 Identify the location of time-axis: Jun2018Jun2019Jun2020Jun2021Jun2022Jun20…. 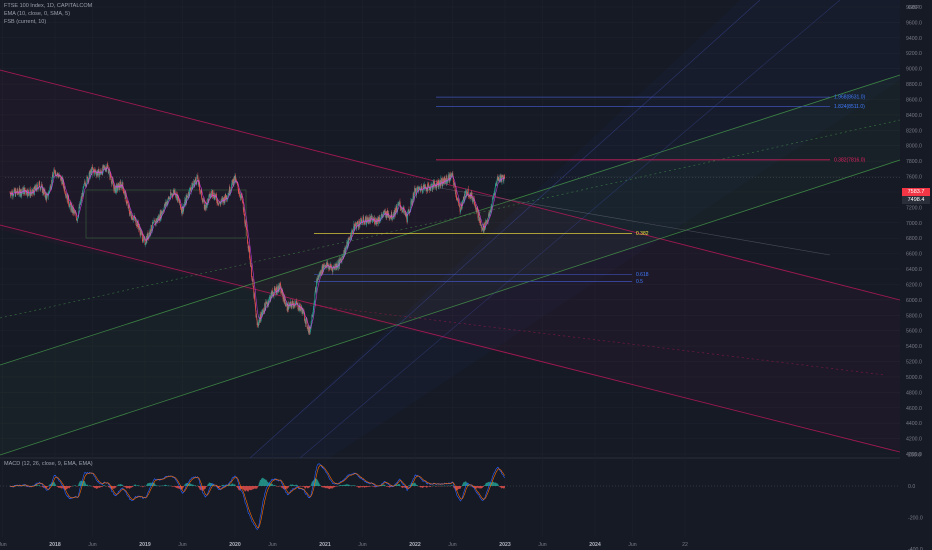
(344, 545).